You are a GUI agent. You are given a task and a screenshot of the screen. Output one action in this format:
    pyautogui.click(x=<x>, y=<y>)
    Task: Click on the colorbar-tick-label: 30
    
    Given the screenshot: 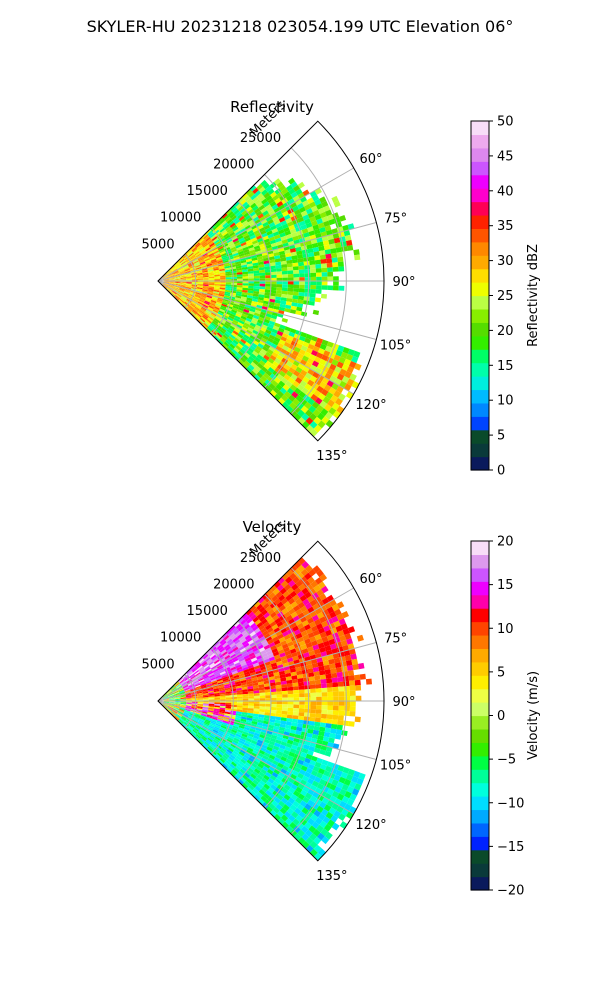 What is the action you would take?
    pyautogui.click(x=505, y=261)
    